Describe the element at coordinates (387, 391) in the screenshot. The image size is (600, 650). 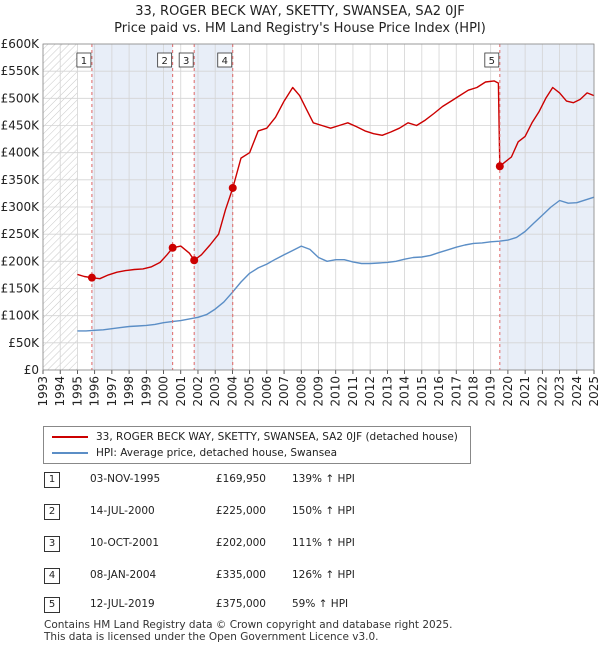
I see `x-tick-label: 2013` at that location.